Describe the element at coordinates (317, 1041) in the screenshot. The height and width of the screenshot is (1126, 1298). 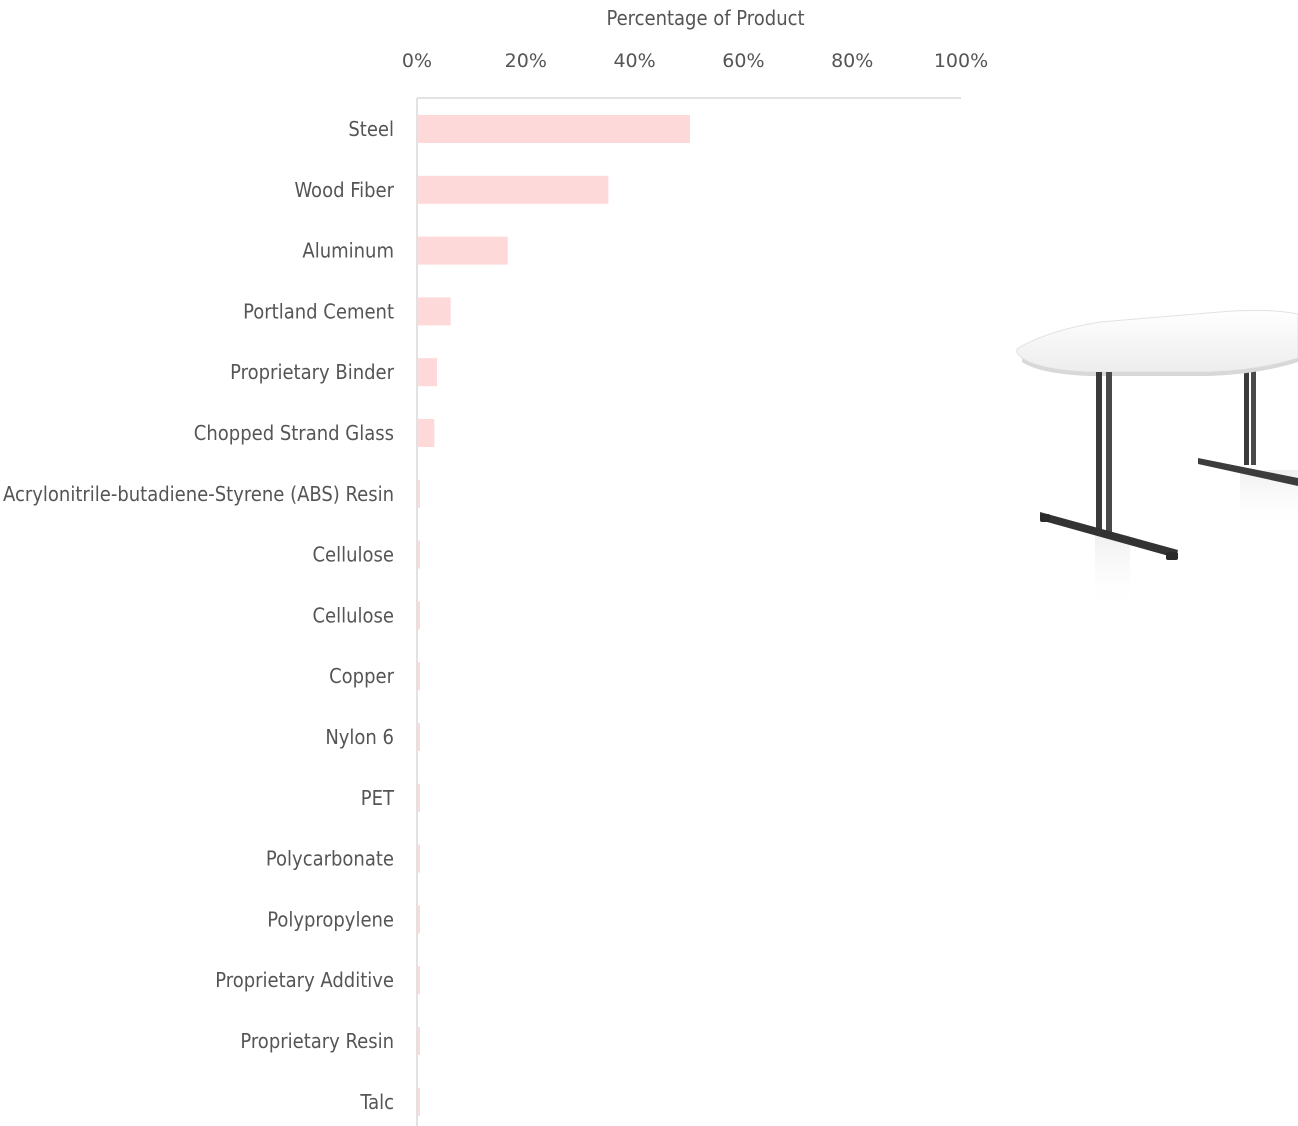
I see `category-label: Proprietary Resin` at that location.